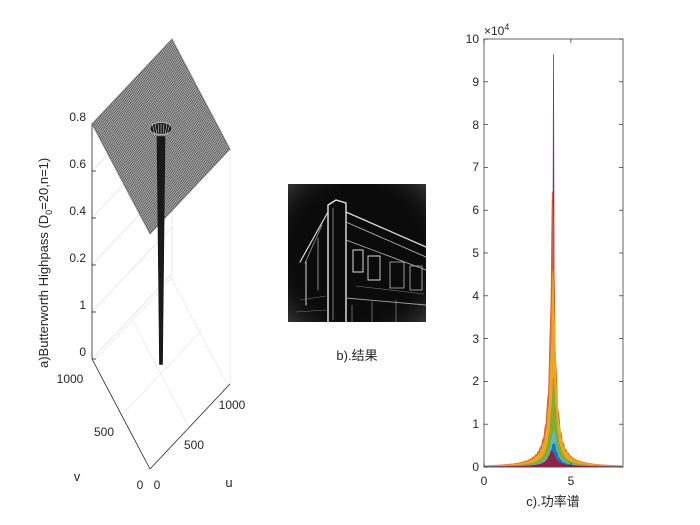 The height and width of the screenshot is (525, 700). I want to click on y-tick-label: 5, so click(475, 253).